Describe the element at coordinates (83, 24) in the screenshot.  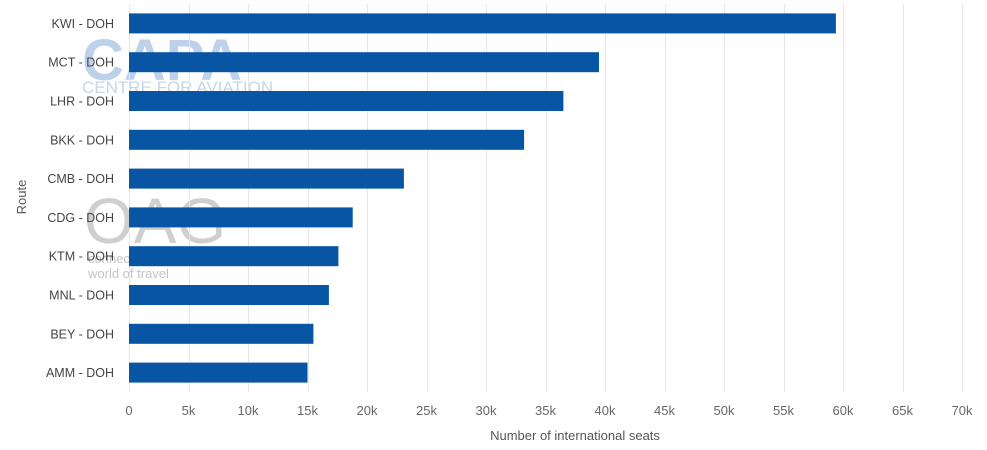
I see `category-label: KWI - DOH` at that location.